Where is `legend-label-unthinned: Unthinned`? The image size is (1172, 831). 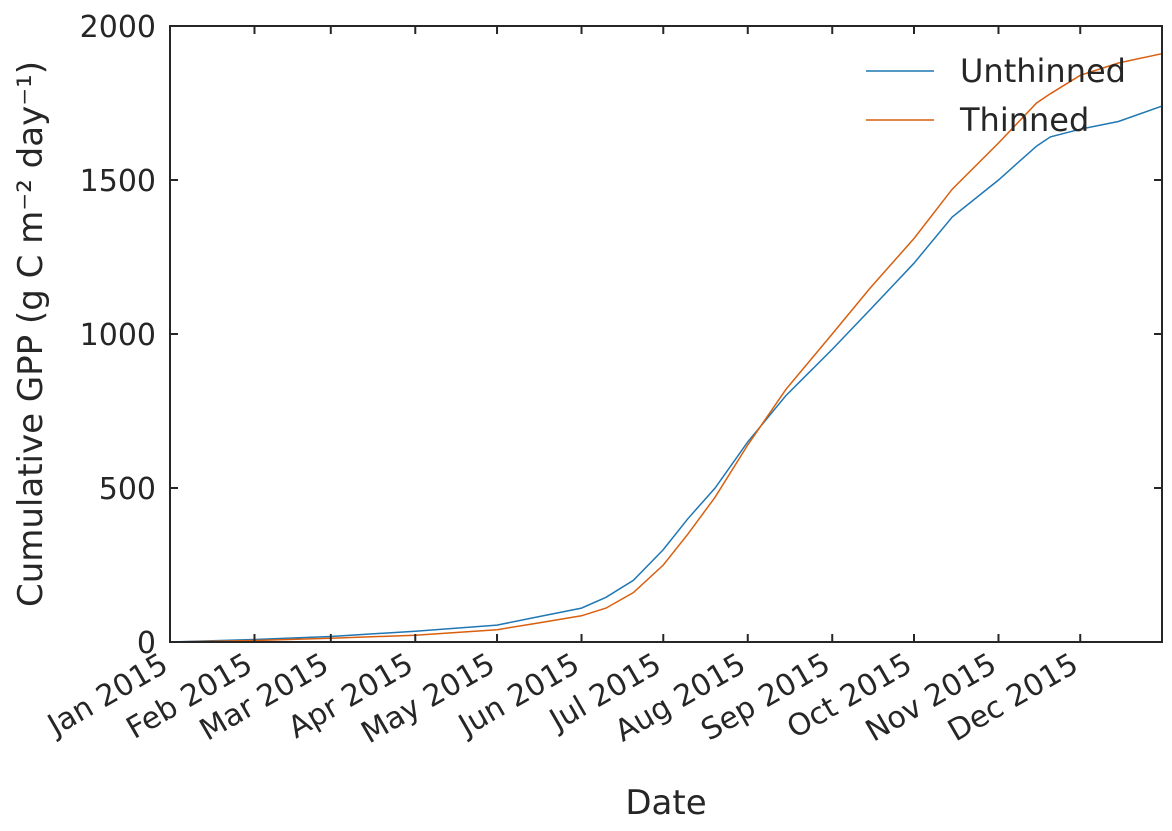 legend-label-unthinned: Unthinned is located at coordinates (1043, 71).